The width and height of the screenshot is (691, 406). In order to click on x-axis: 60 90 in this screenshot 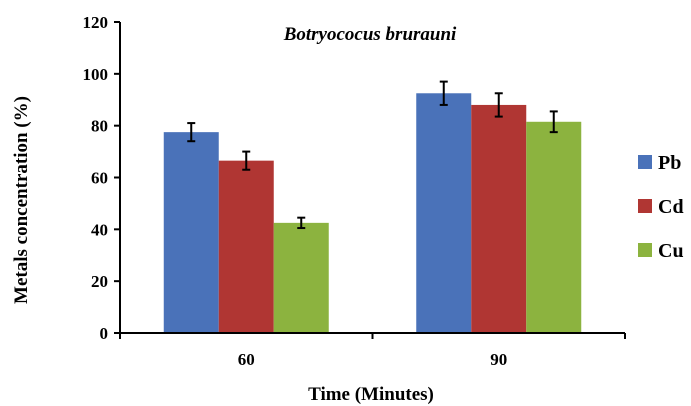, I will do `click(372, 351)`.